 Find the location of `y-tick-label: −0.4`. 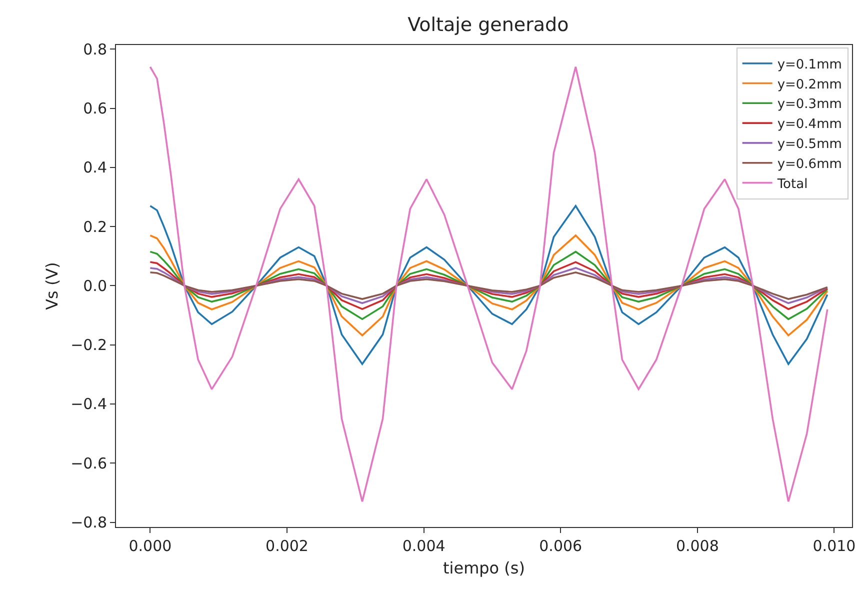

y-tick-label: −0.4 is located at coordinates (88, 404).